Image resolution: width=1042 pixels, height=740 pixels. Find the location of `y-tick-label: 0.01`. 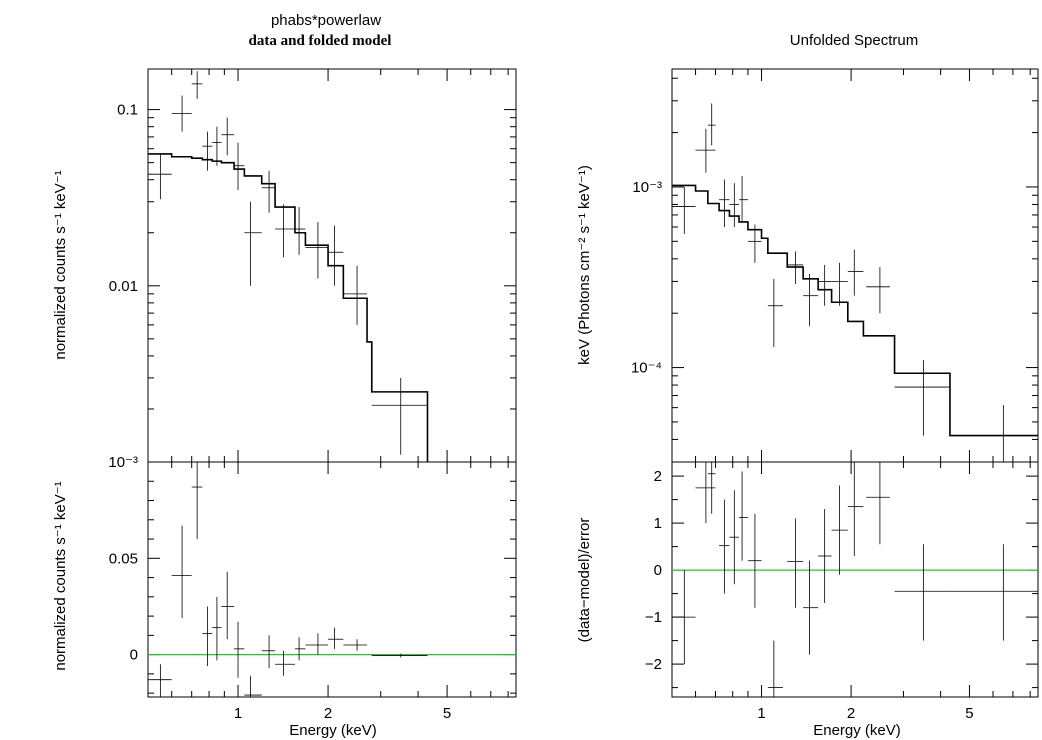

y-tick-label: 0.01 is located at coordinates (123, 286).